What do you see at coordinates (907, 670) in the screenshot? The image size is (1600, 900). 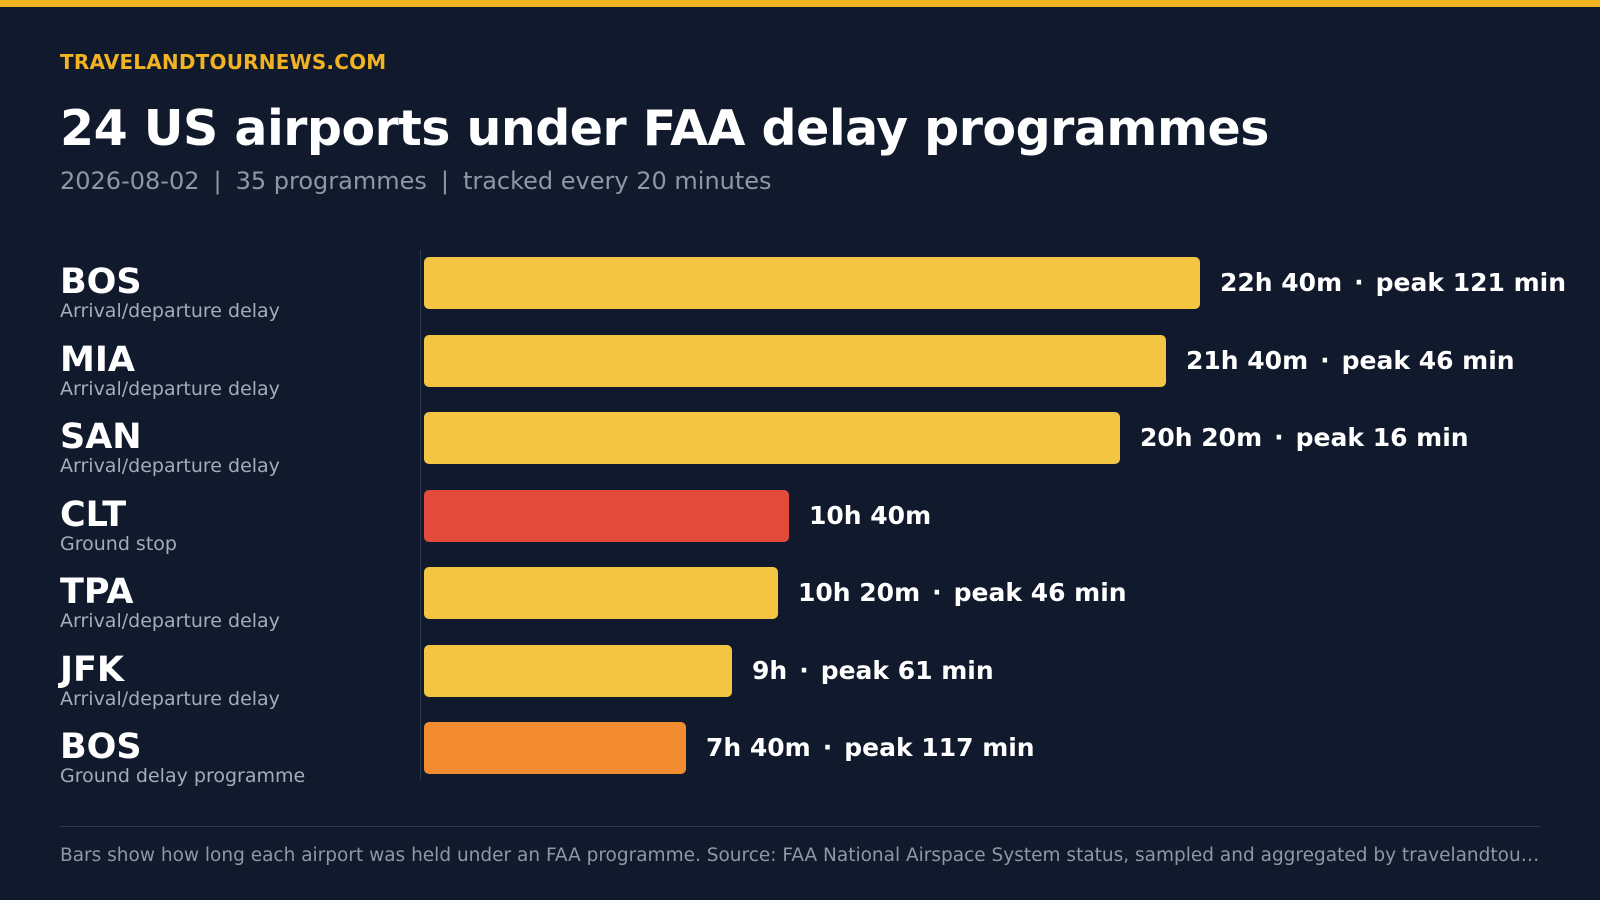 I see `peak-delay-text: peak 61 min` at bounding box center [907, 670].